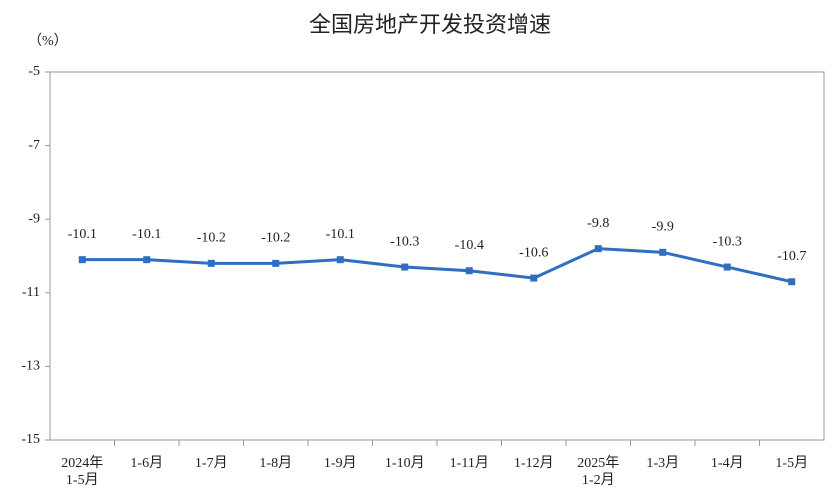  What do you see at coordinates (82, 471) in the screenshot?
I see `x-tick-label: 2024年 1-5月` at bounding box center [82, 471].